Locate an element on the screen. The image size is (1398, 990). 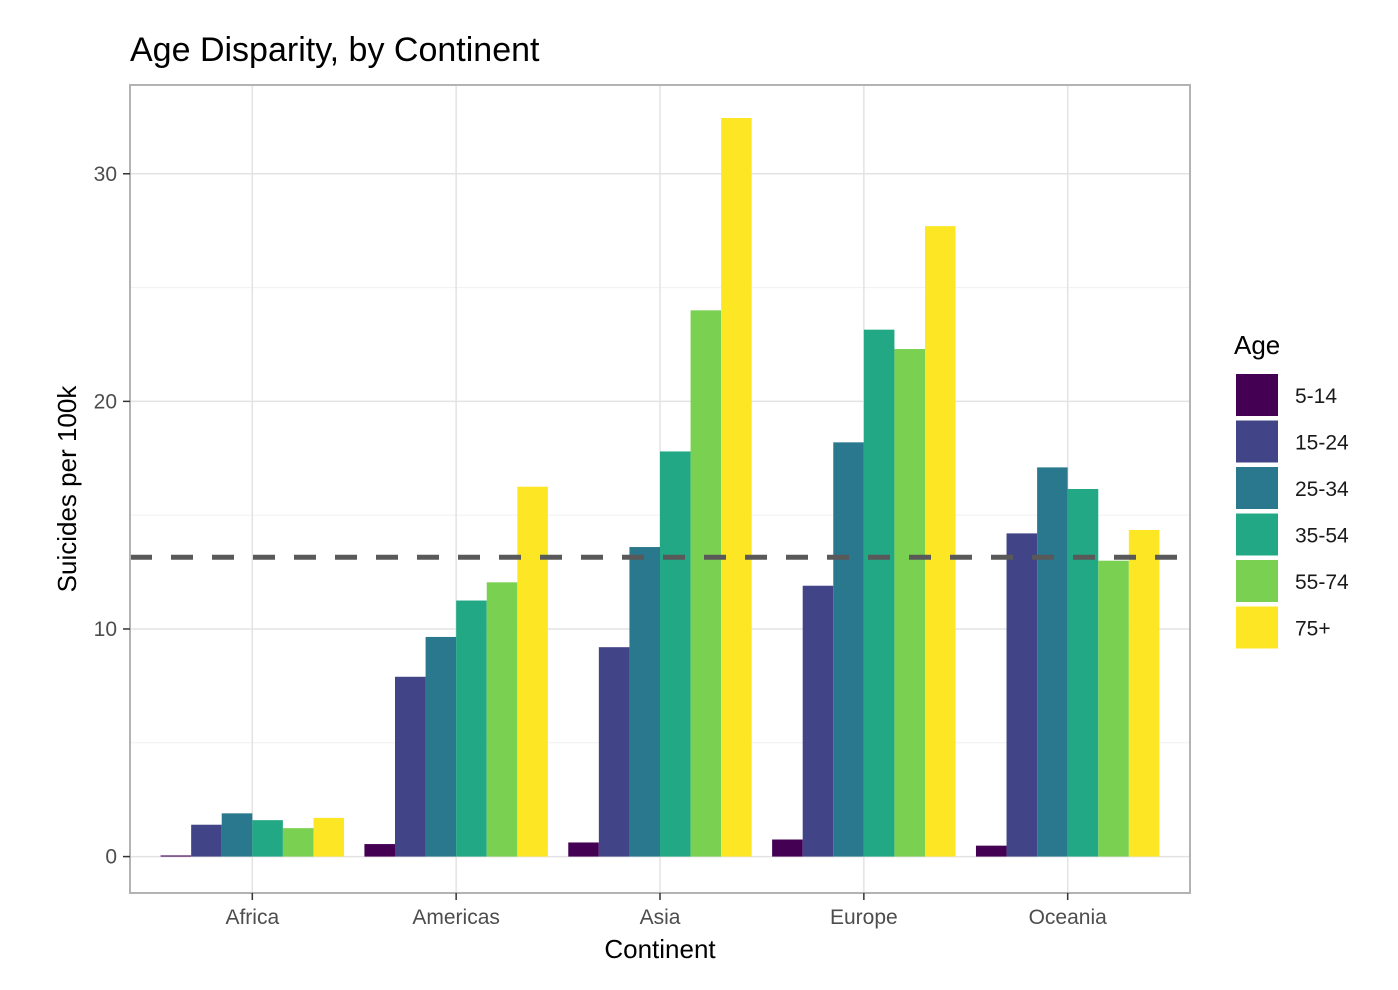
x-tick-label: Asia is located at coordinates (660, 917).